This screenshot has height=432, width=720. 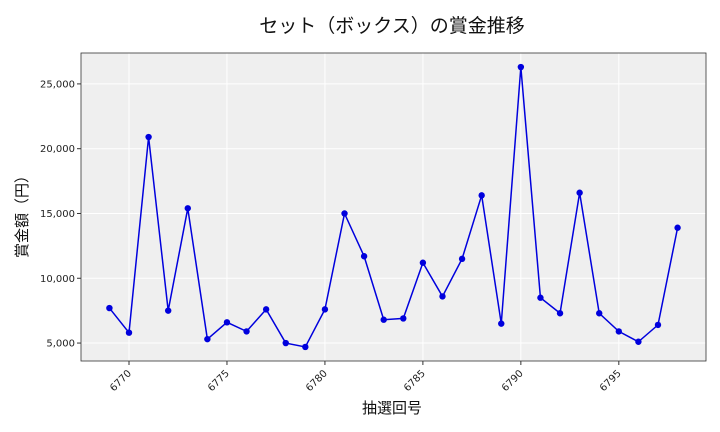 I want to click on y-axis-title: 賞金額（円）, so click(x=22, y=213).